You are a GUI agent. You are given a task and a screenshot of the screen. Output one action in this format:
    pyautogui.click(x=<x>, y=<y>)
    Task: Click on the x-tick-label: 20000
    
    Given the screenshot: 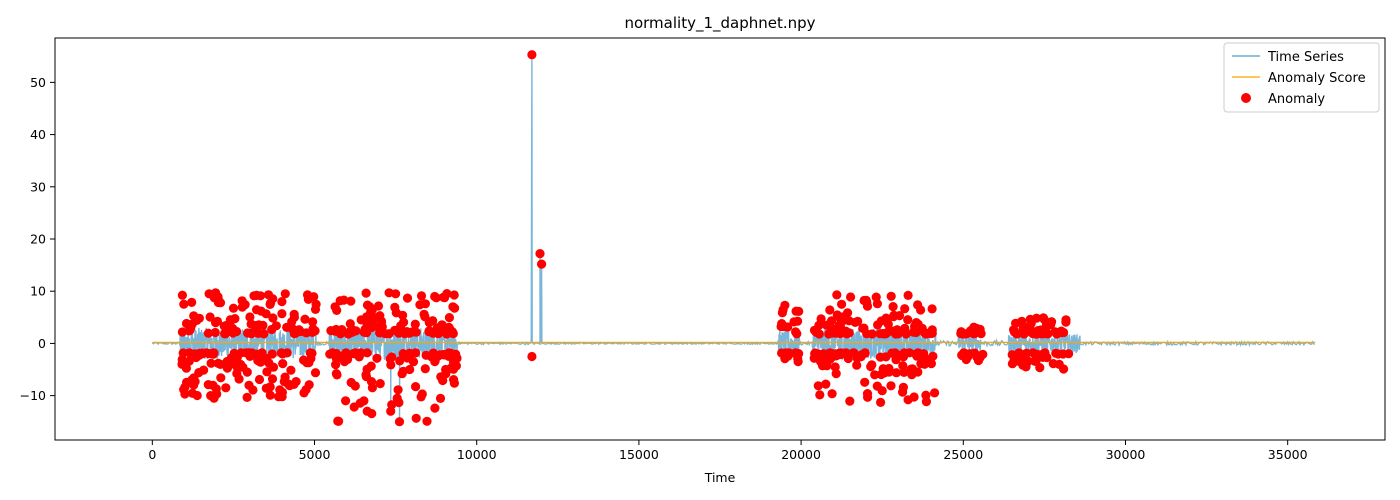 What is the action you would take?
    pyautogui.click(x=801, y=454)
    